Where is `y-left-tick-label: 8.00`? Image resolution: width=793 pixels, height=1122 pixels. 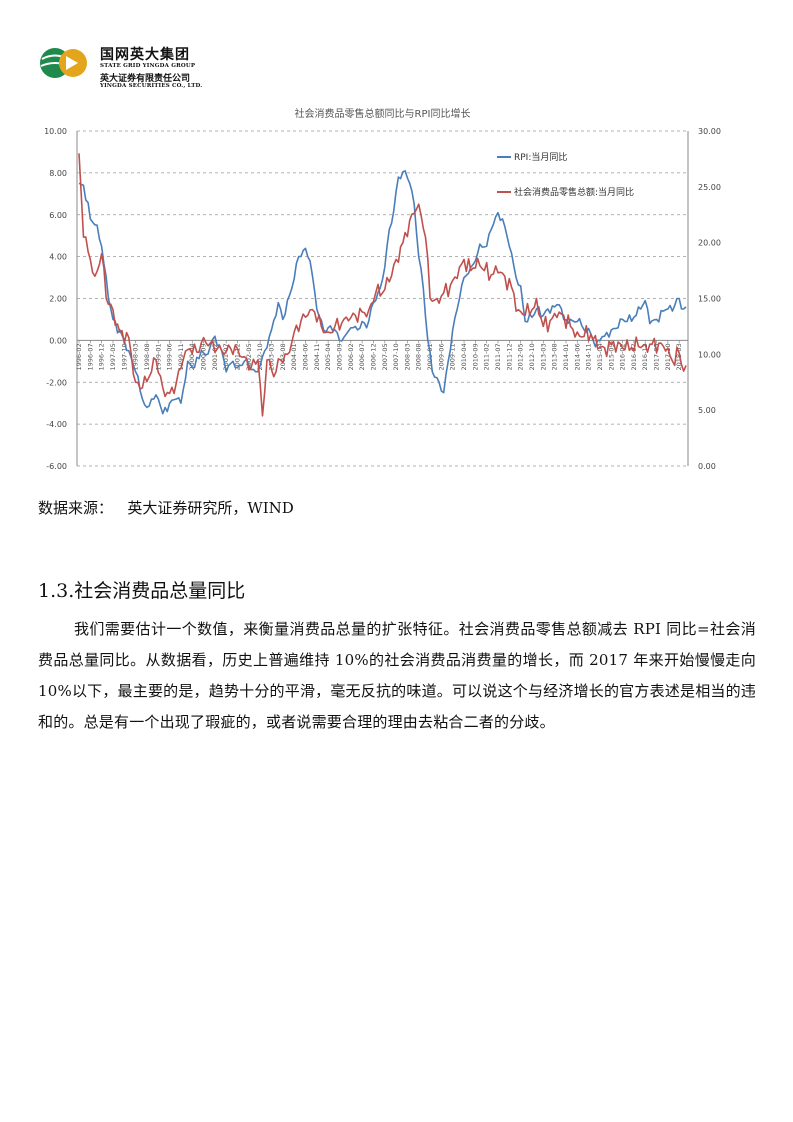
y-left-tick-label: 8.00 is located at coordinates (58, 173).